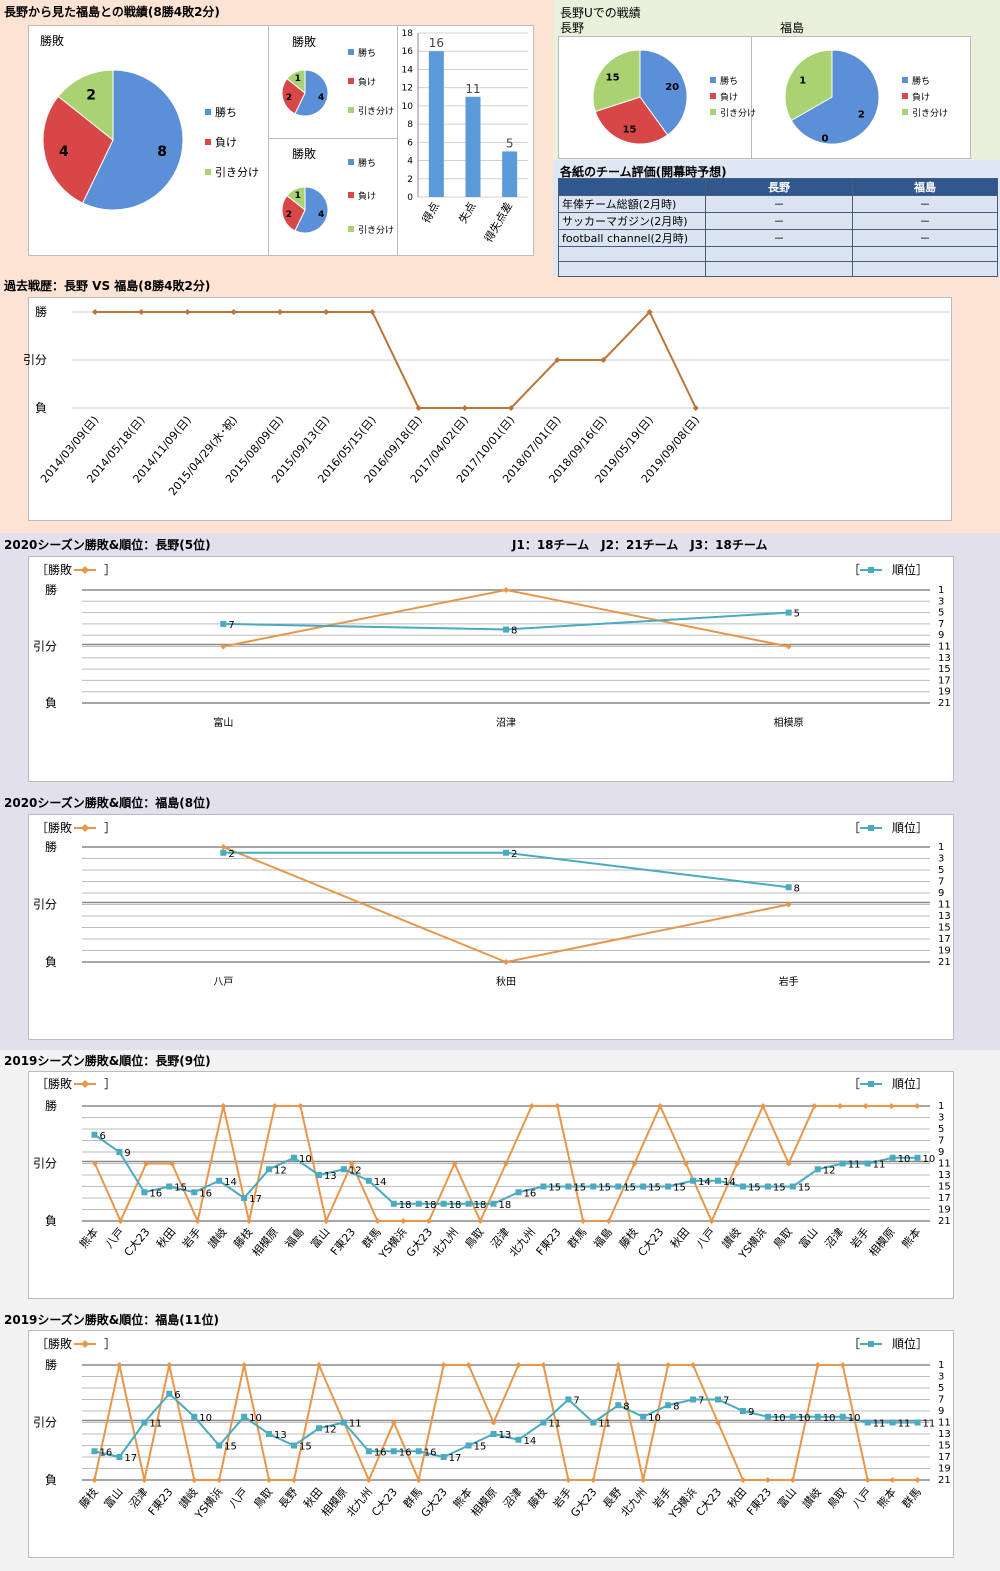 This screenshot has height=1571, width=1000. I want to click on f2019-category-label: 北九州, so click(633, 1503).